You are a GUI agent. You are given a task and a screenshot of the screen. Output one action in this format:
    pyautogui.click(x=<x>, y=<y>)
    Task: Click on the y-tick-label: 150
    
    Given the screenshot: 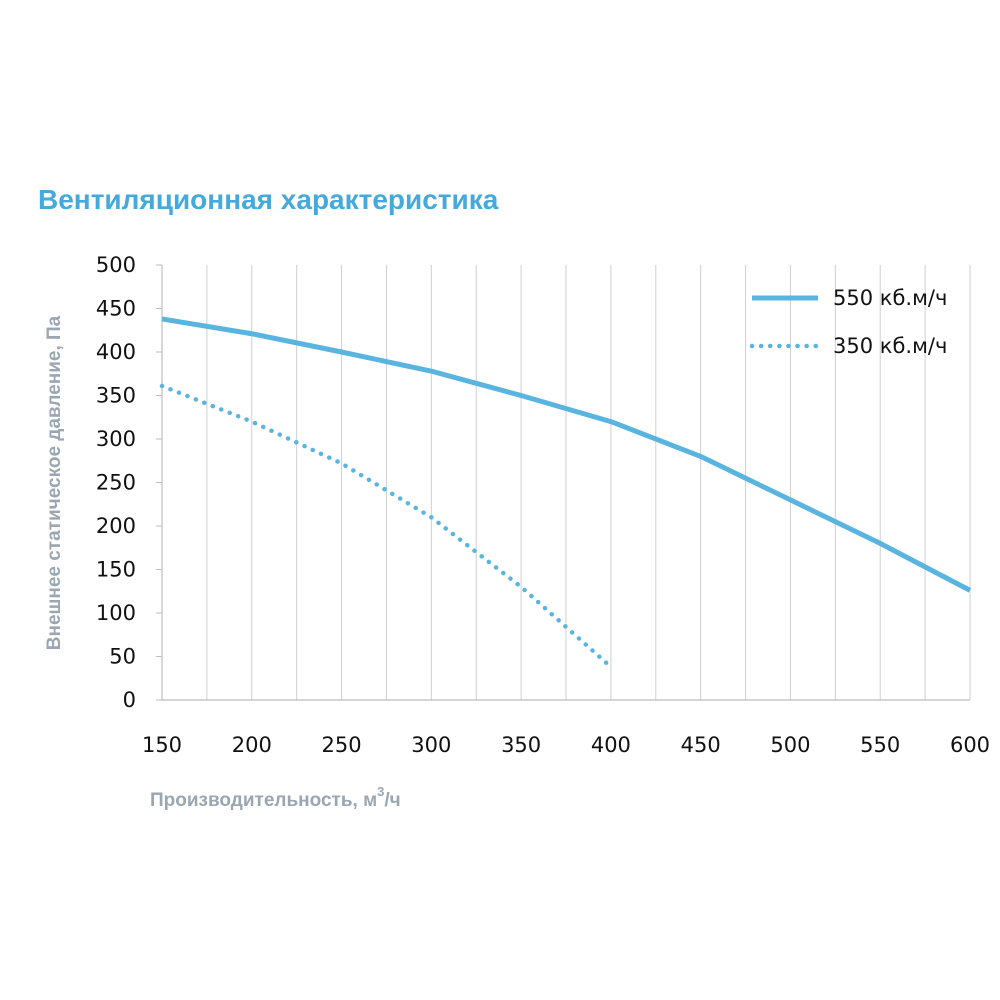 What is the action you would take?
    pyautogui.click(x=116, y=570)
    